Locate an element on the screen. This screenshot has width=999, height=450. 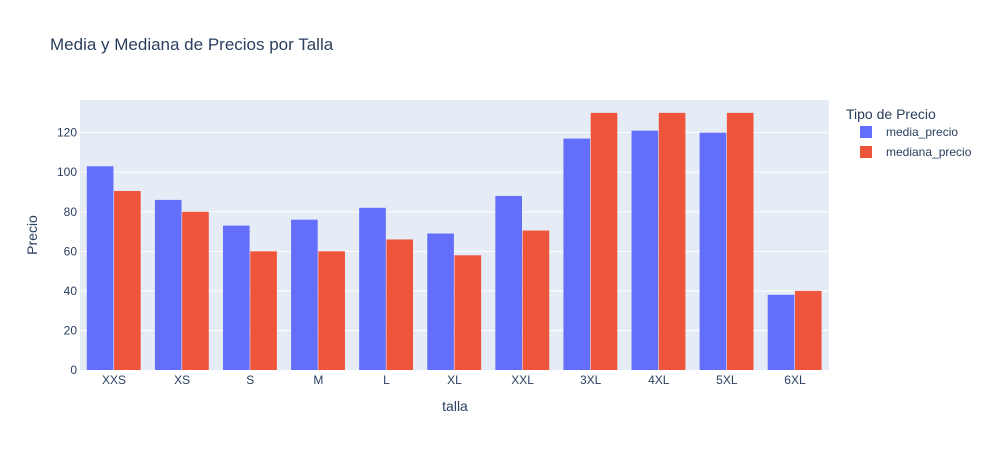
x-tick-label: XS is located at coordinates (182, 380).